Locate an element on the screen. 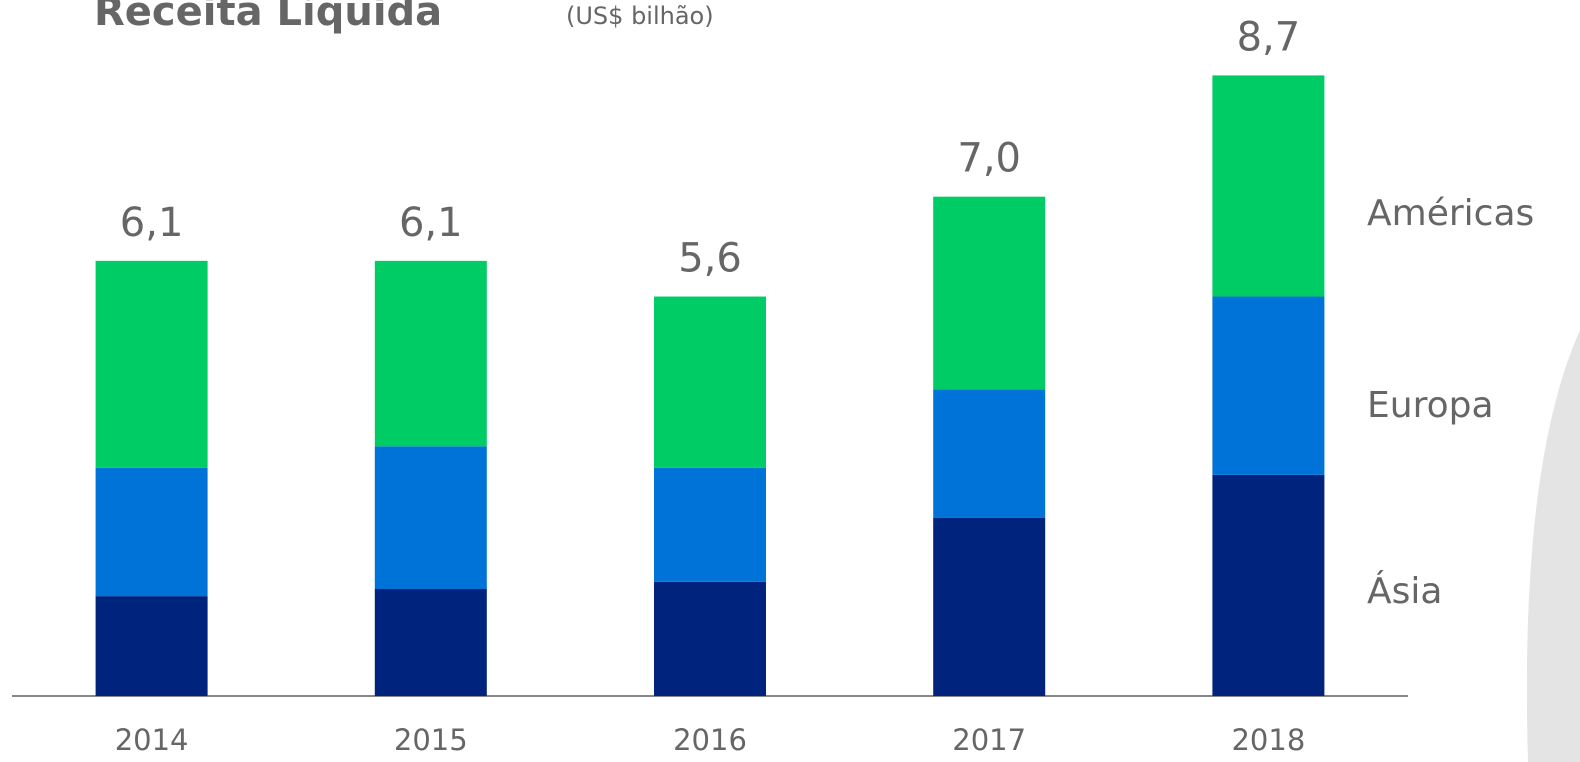 The height and width of the screenshot is (762, 1580). total-label: 5,6 is located at coordinates (710, 259).